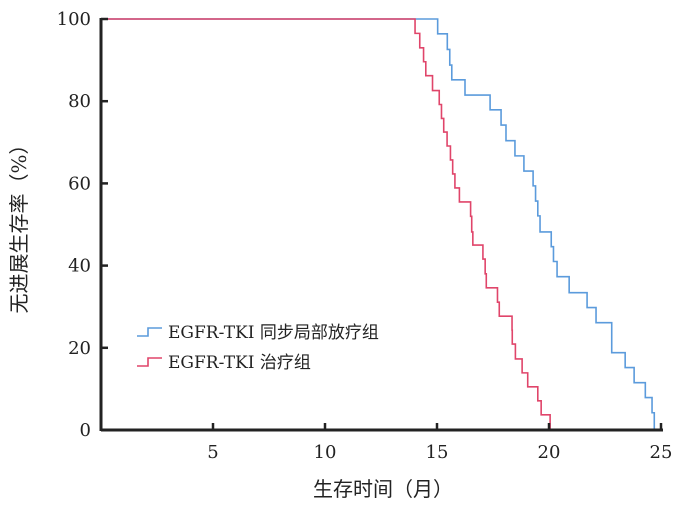  Describe the element at coordinates (79, 183) in the screenshot. I see `y-tick-label: 60` at that location.